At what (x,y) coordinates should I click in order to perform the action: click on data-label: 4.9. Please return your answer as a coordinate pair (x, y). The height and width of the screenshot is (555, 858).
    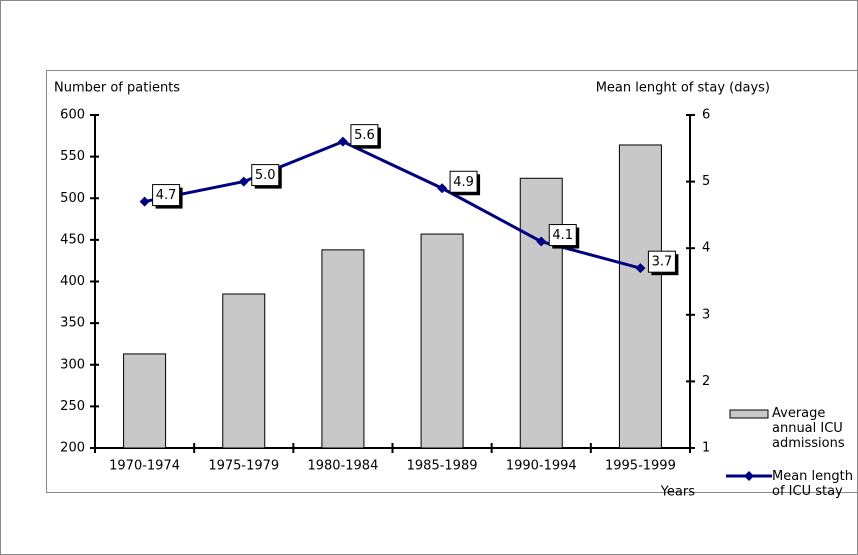
    Looking at the image, I should click on (463, 182).